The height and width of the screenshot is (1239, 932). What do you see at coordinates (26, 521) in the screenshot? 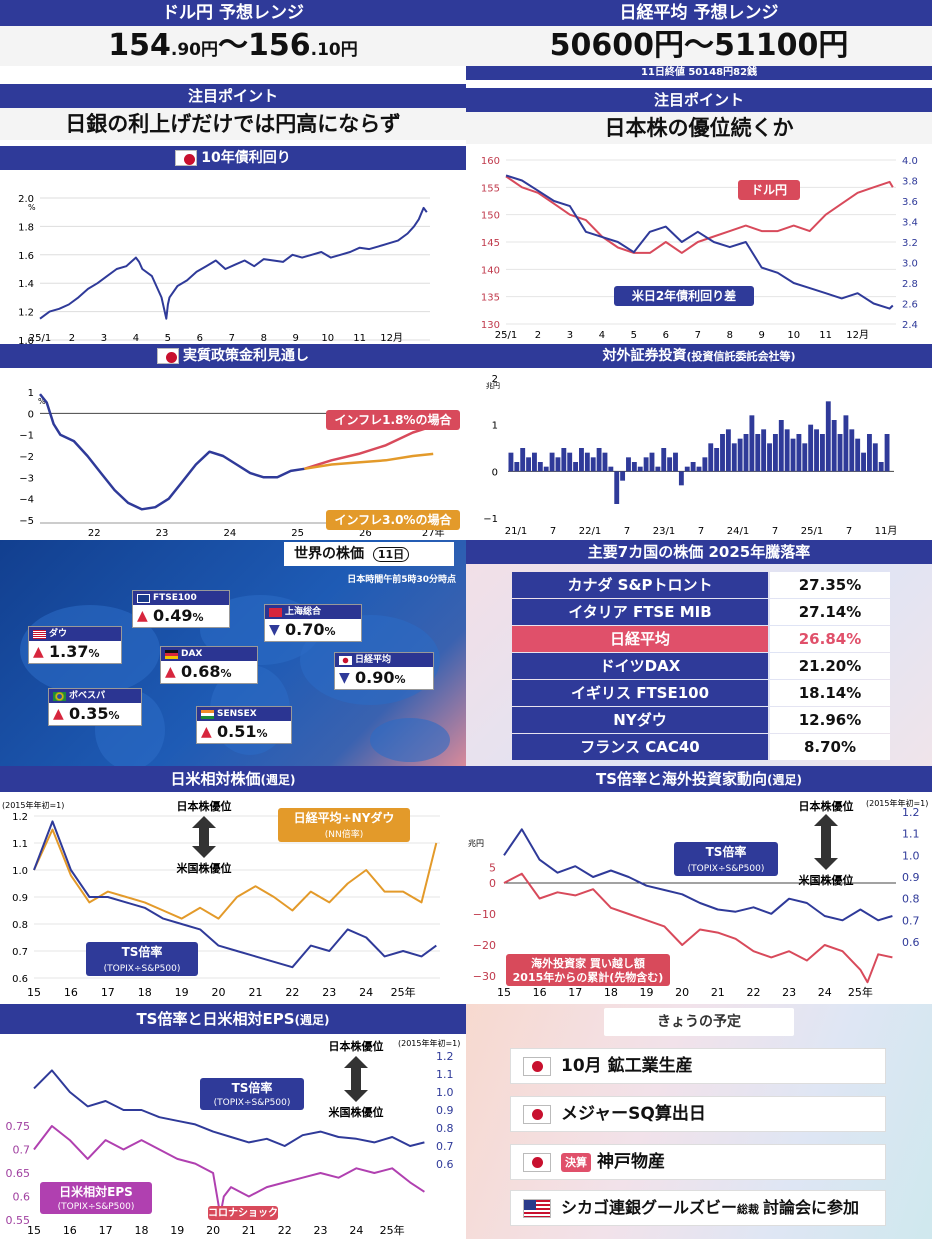
I see `y-tick-label: −5` at bounding box center [26, 521].